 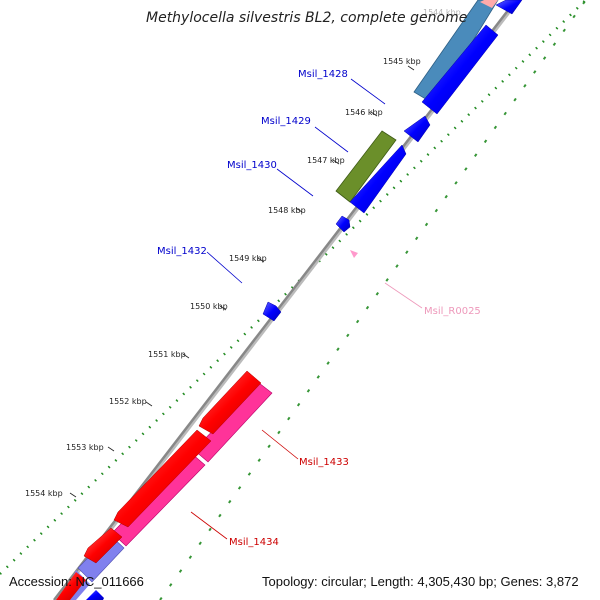 What do you see at coordinates (230, 402) in the screenshot?
I see `gene-Msil_1433-cds` at bounding box center [230, 402].